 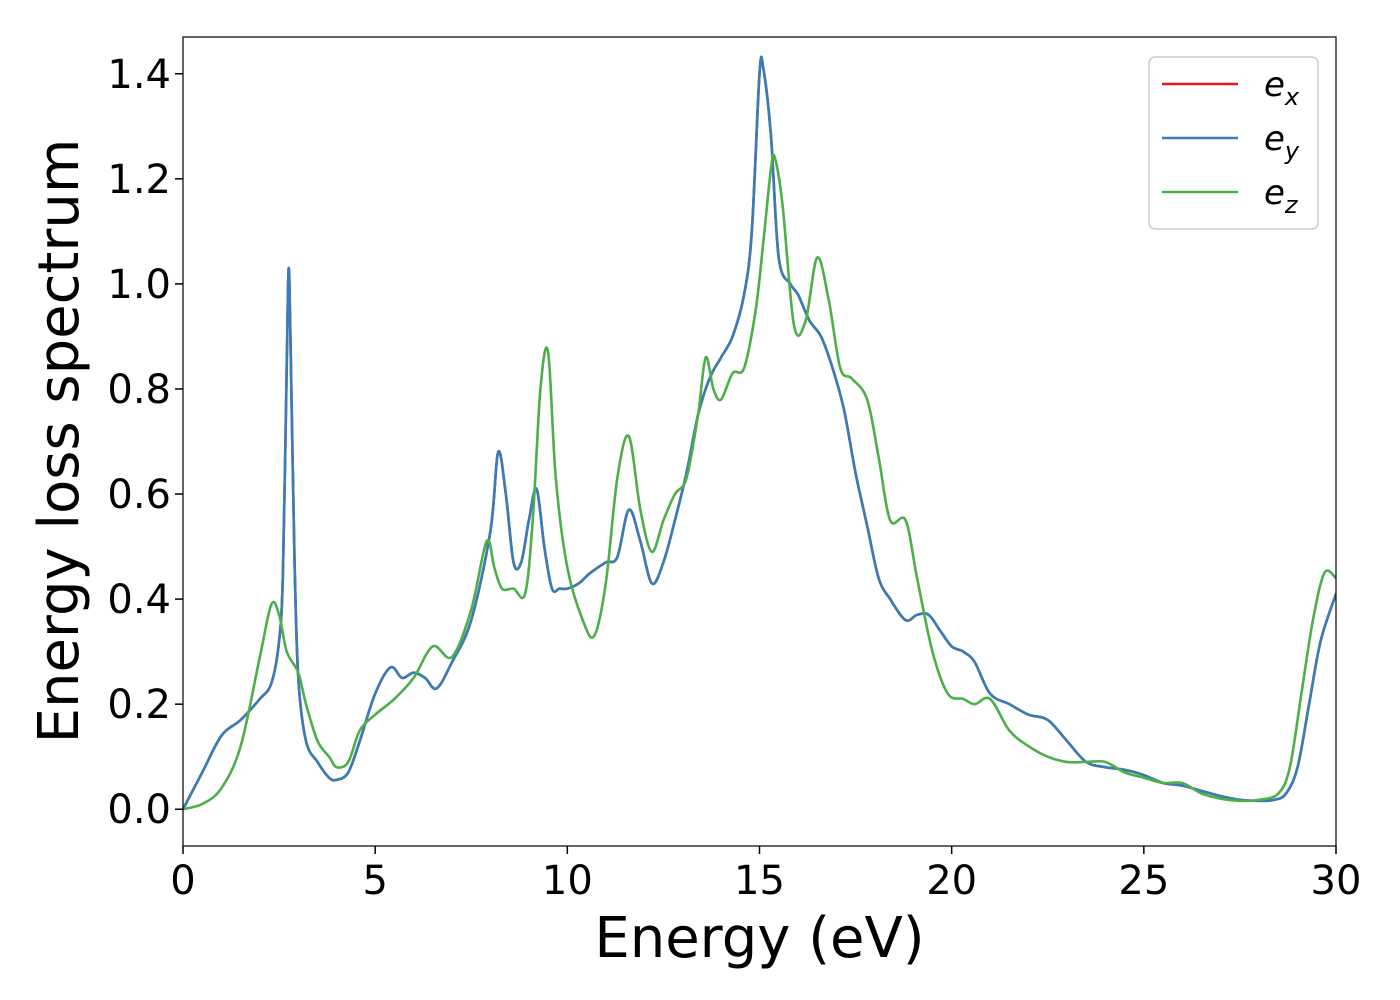 What do you see at coordinates (1292, 97) in the screenshot?
I see `legend-label-subscript: x` at bounding box center [1292, 97].